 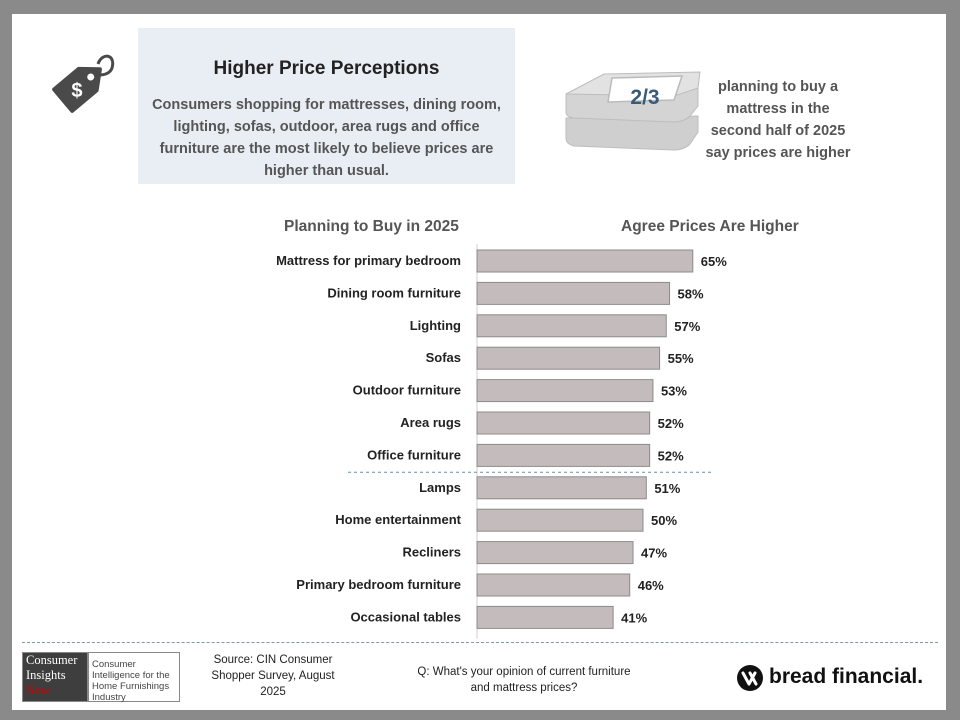 I want to click on data-label: 50%, so click(x=664, y=520).